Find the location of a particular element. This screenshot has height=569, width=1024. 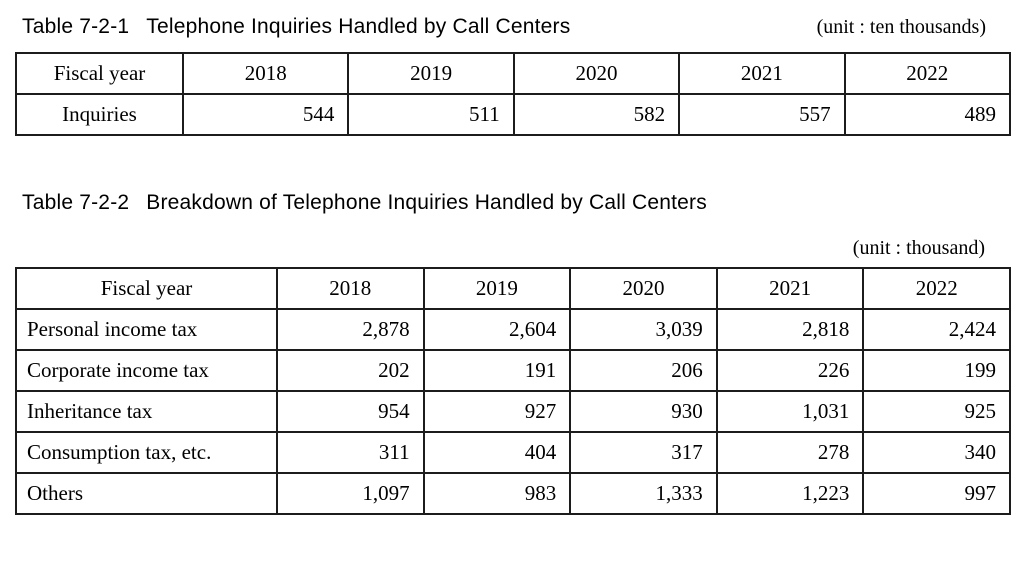

table1-data-row: Inquiries 544 511 582 557 489 is located at coordinates (513, 114).